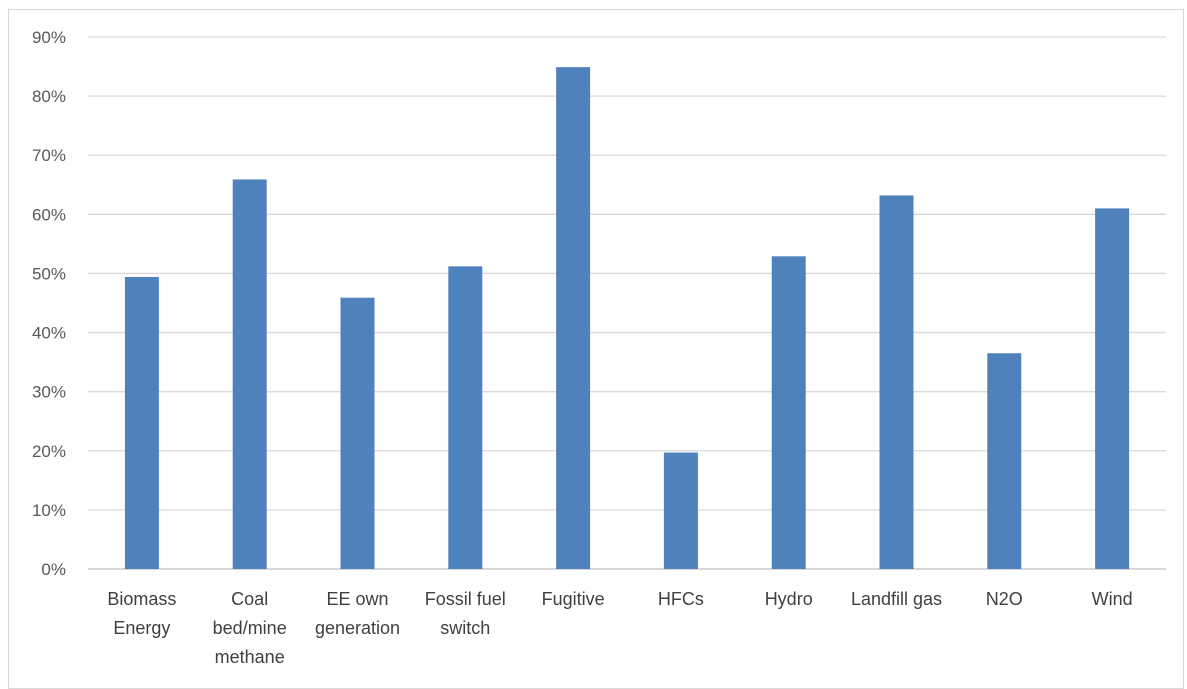 The height and width of the screenshot is (689, 1187). I want to click on x-tick-label: HFCs, so click(681, 599).